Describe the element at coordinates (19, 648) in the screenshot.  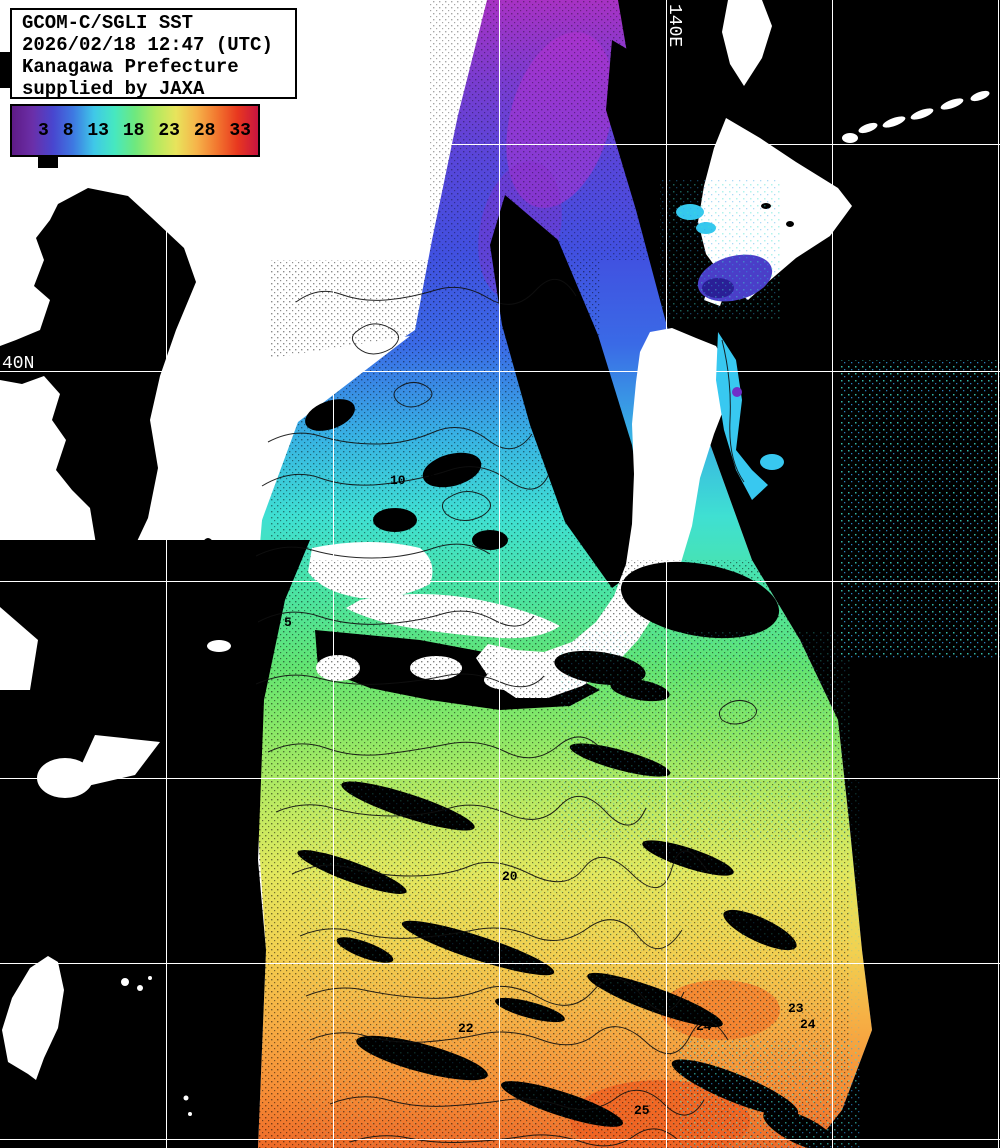
I see `no-data-notch` at that location.